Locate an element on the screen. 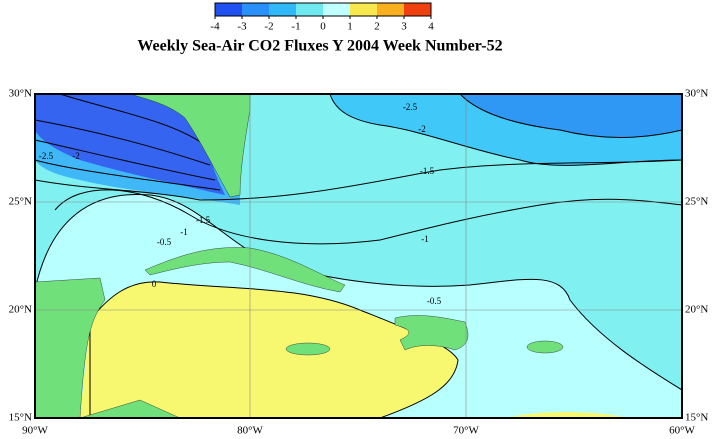 The image size is (719, 439). lon-label: 90°W is located at coordinates (35, 431).